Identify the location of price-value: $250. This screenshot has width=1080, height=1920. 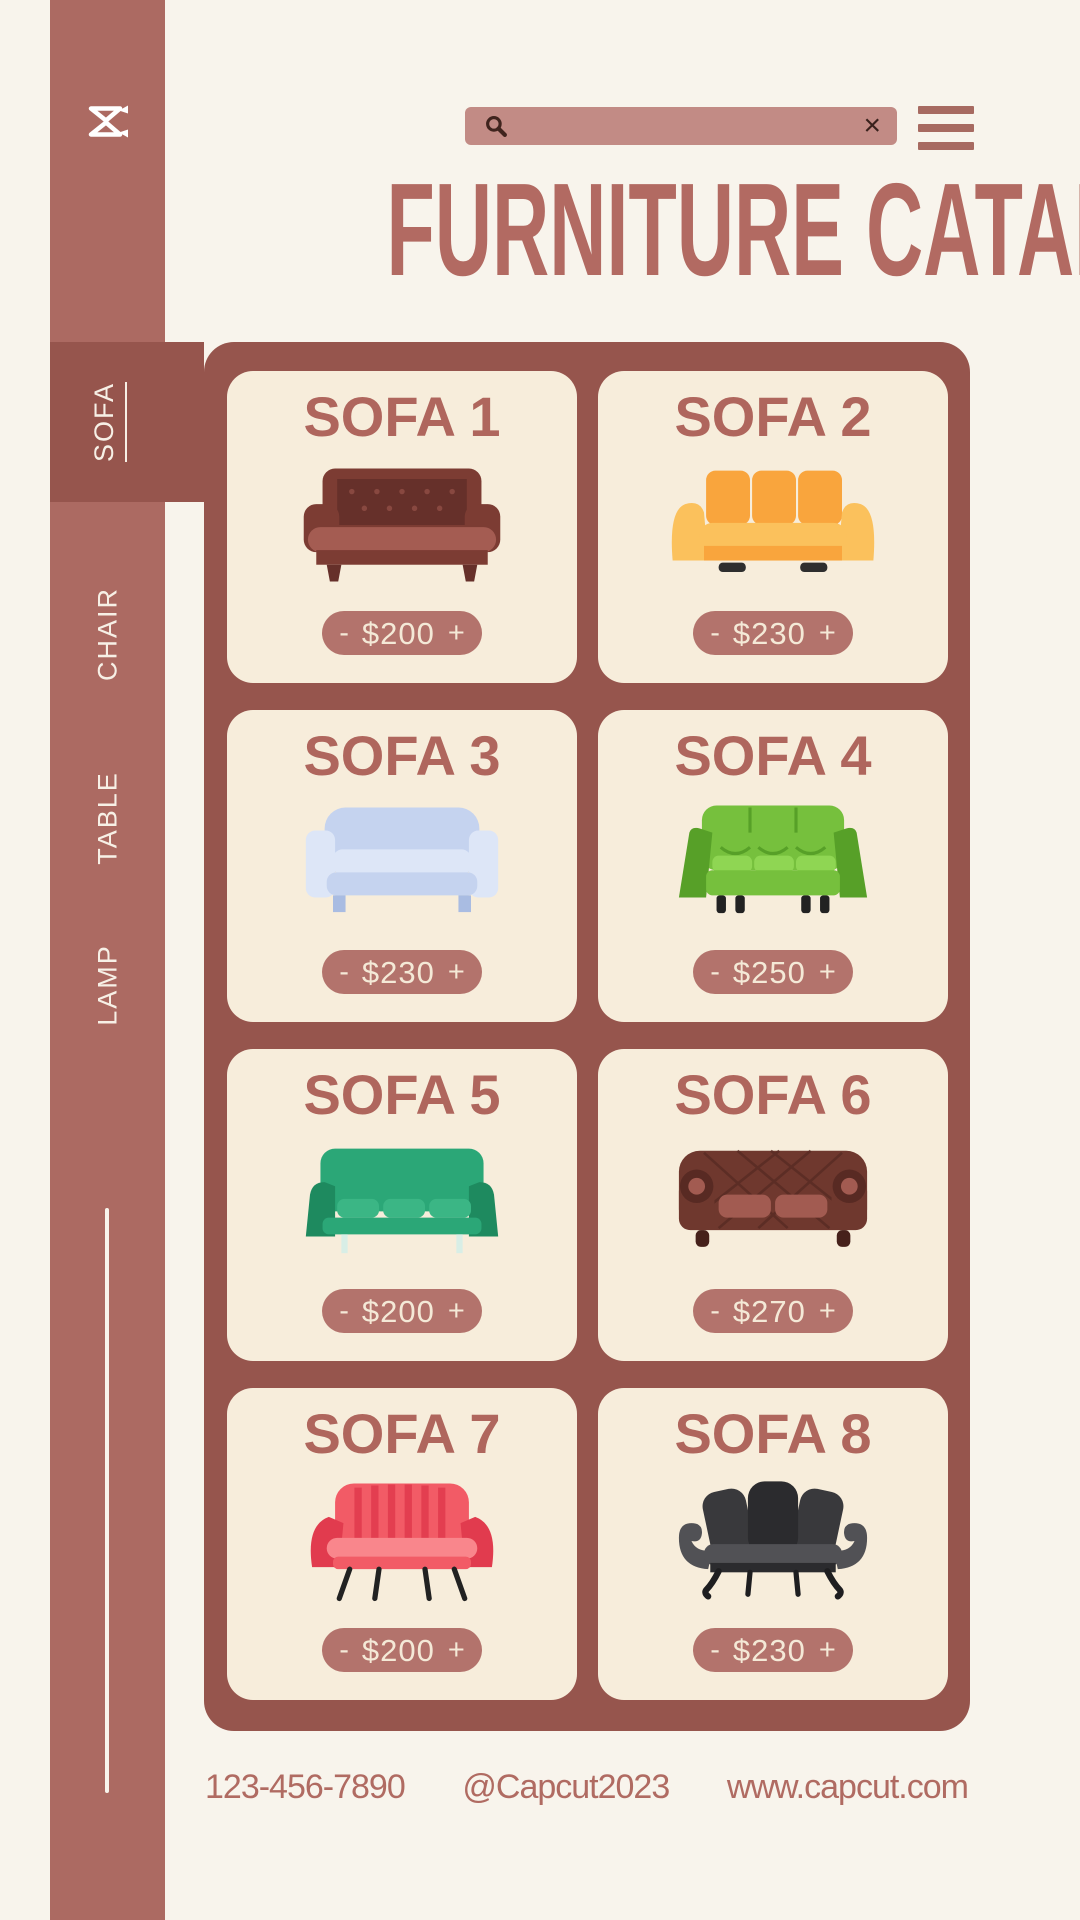
(769, 972).